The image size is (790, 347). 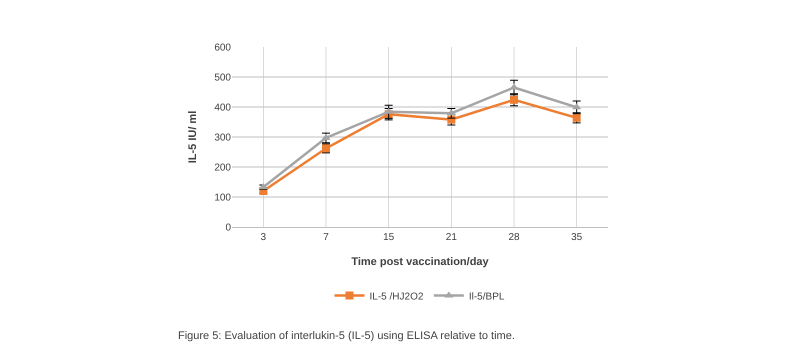 What do you see at coordinates (228, 228) in the screenshot?
I see `y-tick-label: 0` at bounding box center [228, 228].